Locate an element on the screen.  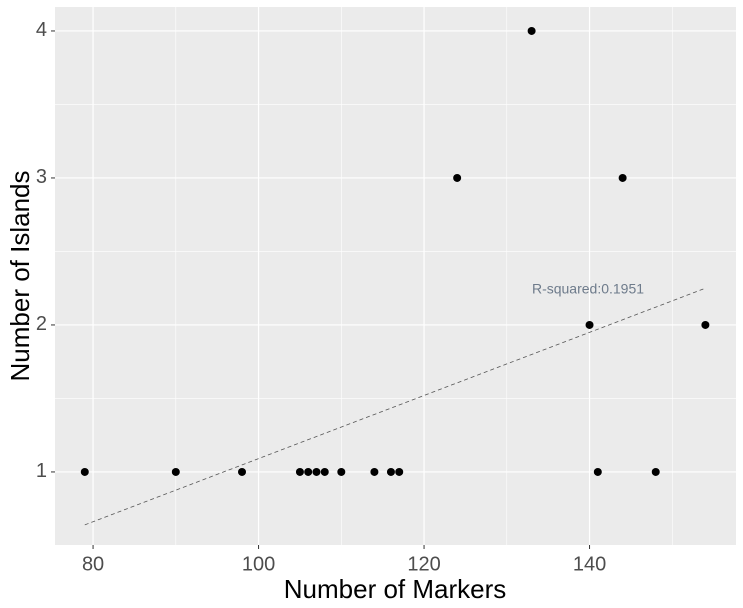
y-axis-title: Number of Islands is located at coordinates (20, 276).